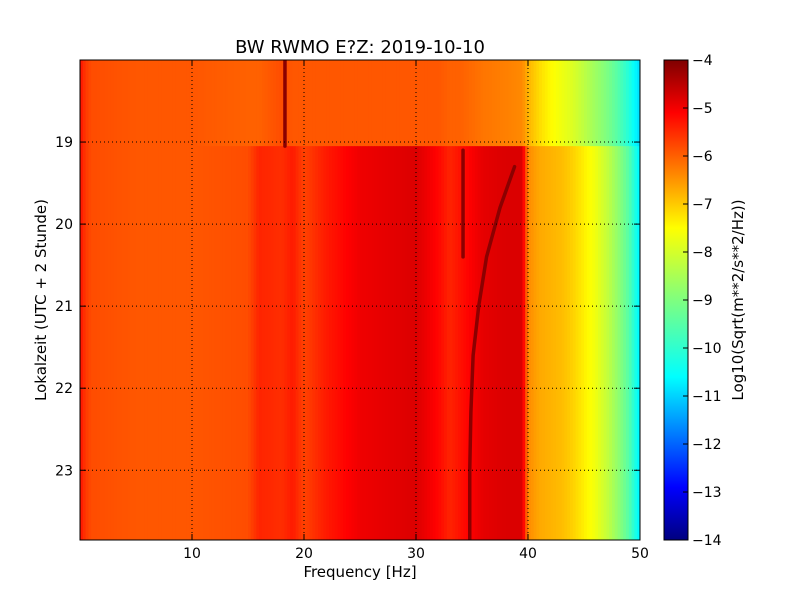 This screenshot has height=604, width=800. I want to click on y-tick-label: 19, so click(64, 143).